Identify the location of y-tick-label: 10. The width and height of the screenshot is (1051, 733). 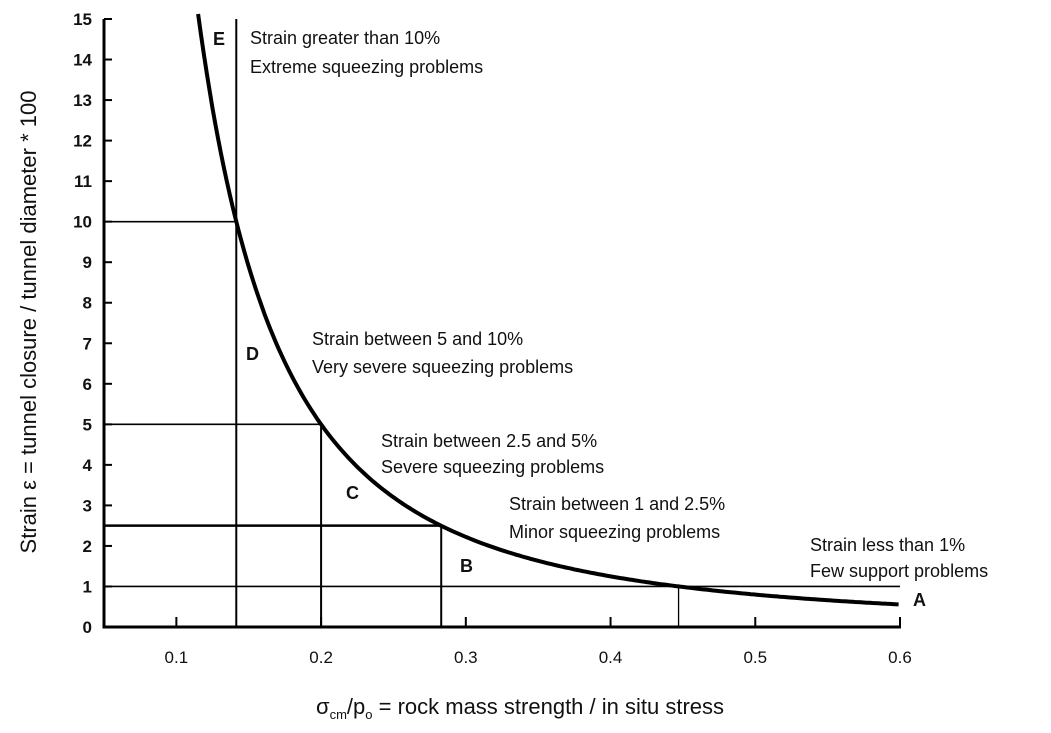
(82, 222).